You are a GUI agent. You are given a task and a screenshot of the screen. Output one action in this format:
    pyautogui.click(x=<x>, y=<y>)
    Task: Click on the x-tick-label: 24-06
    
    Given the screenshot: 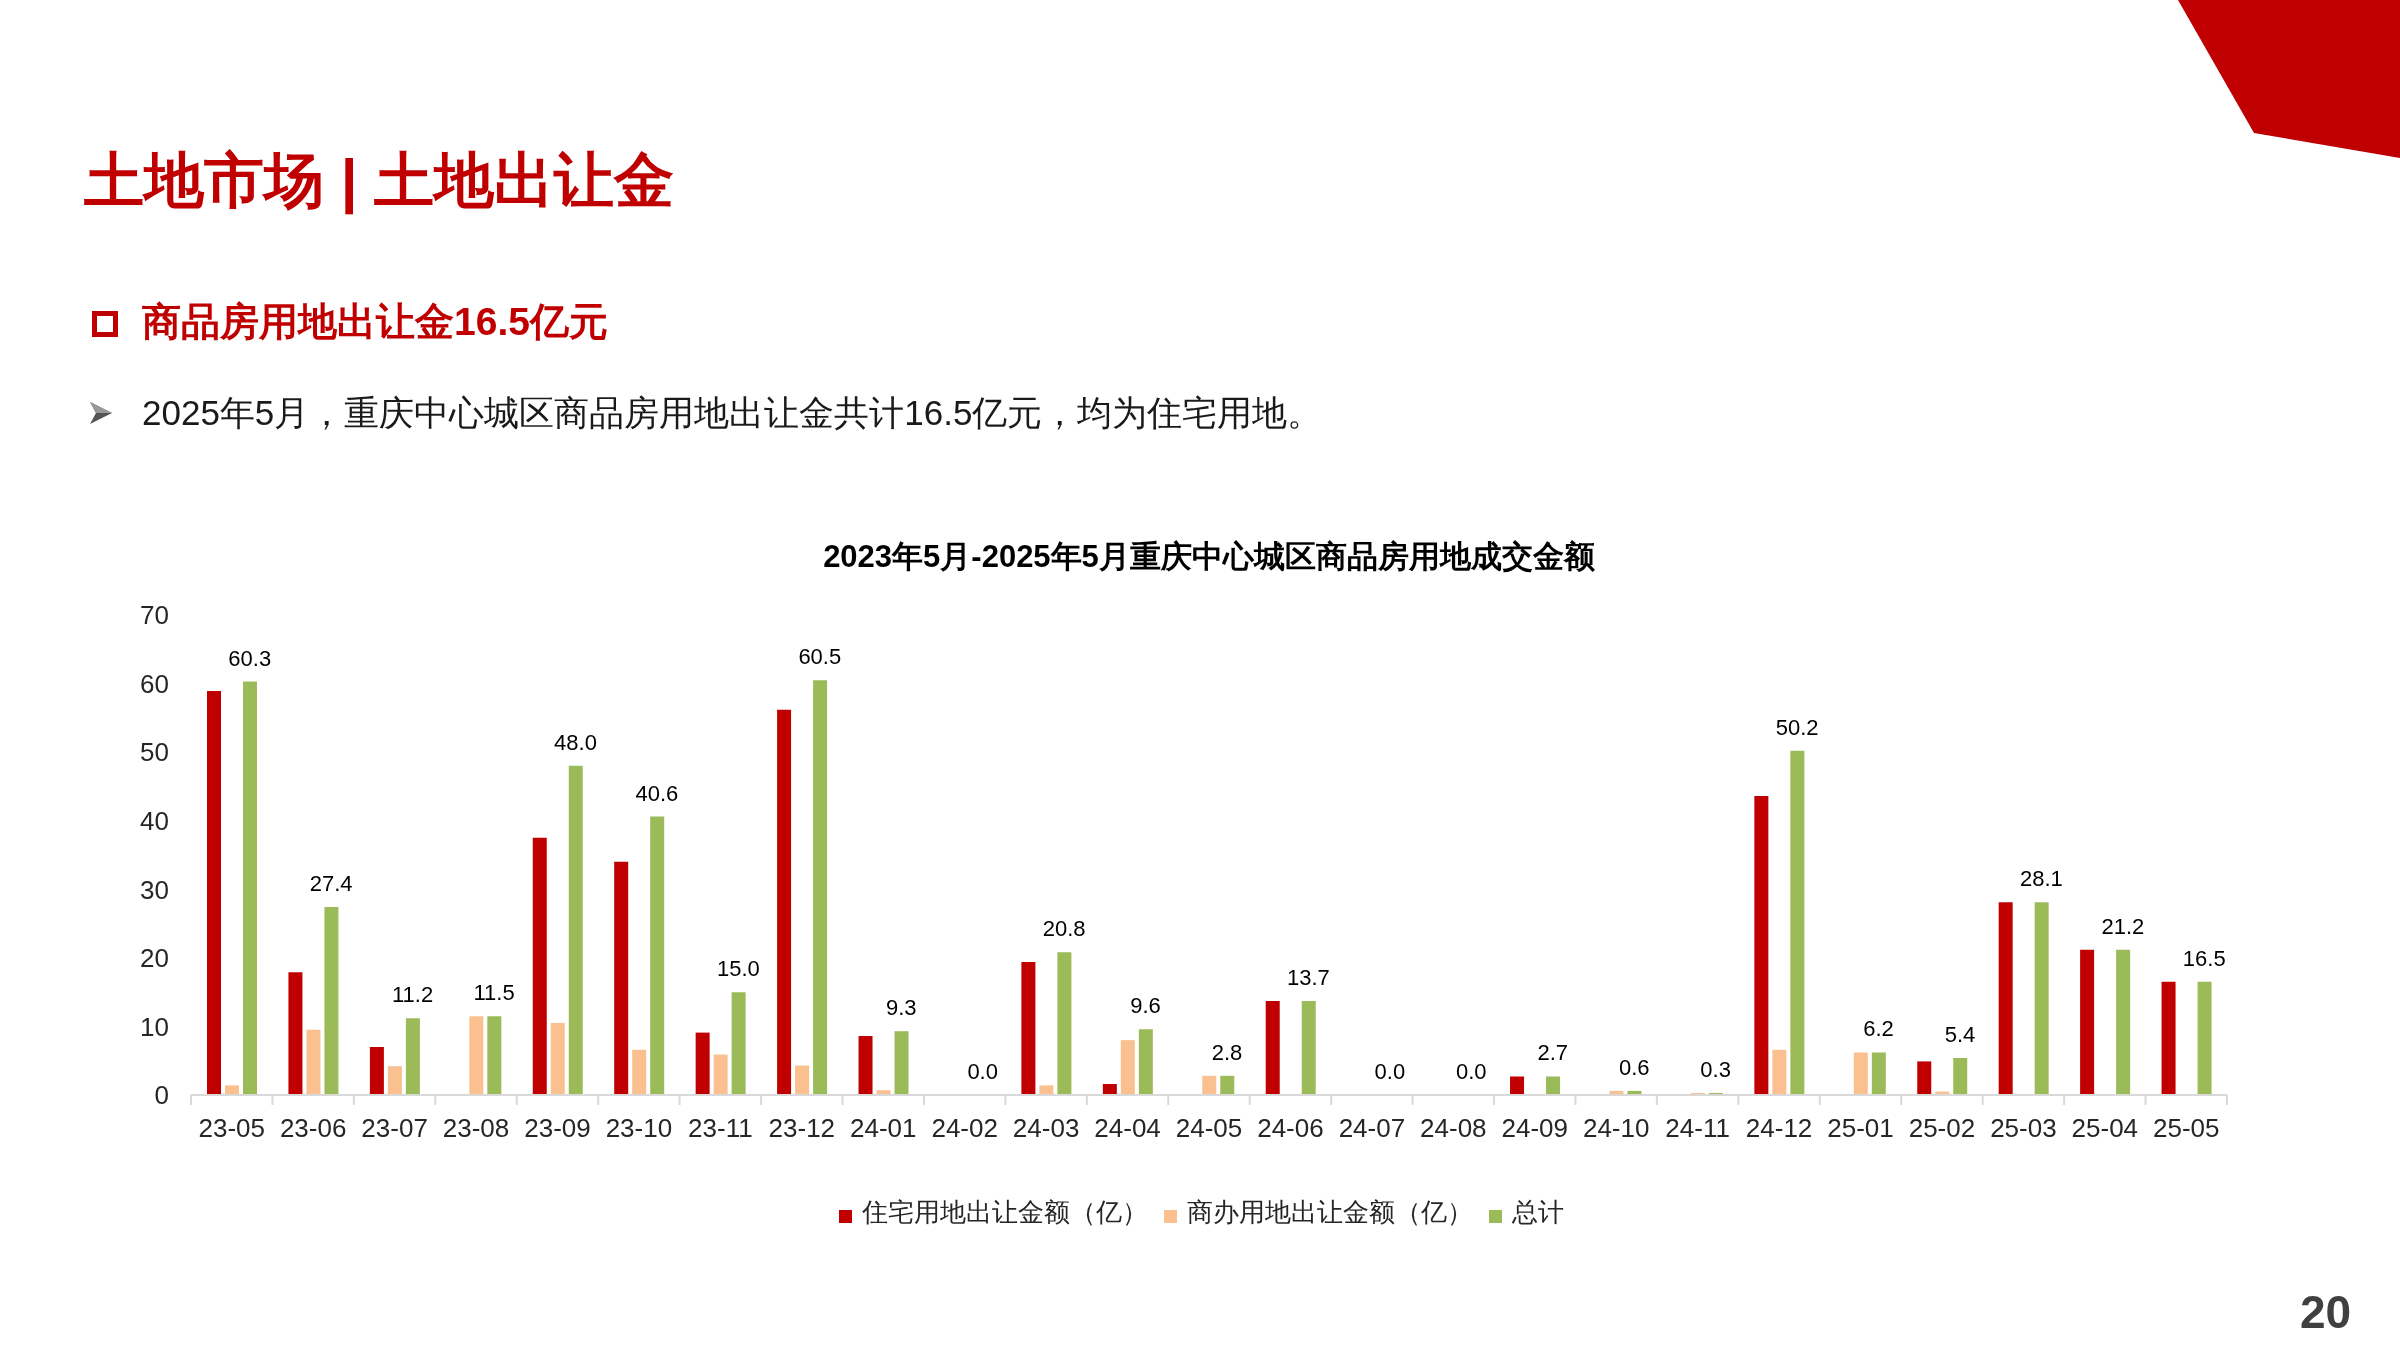 What is the action you would take?
    pyautogui.click(x=1290, y=1128)
    